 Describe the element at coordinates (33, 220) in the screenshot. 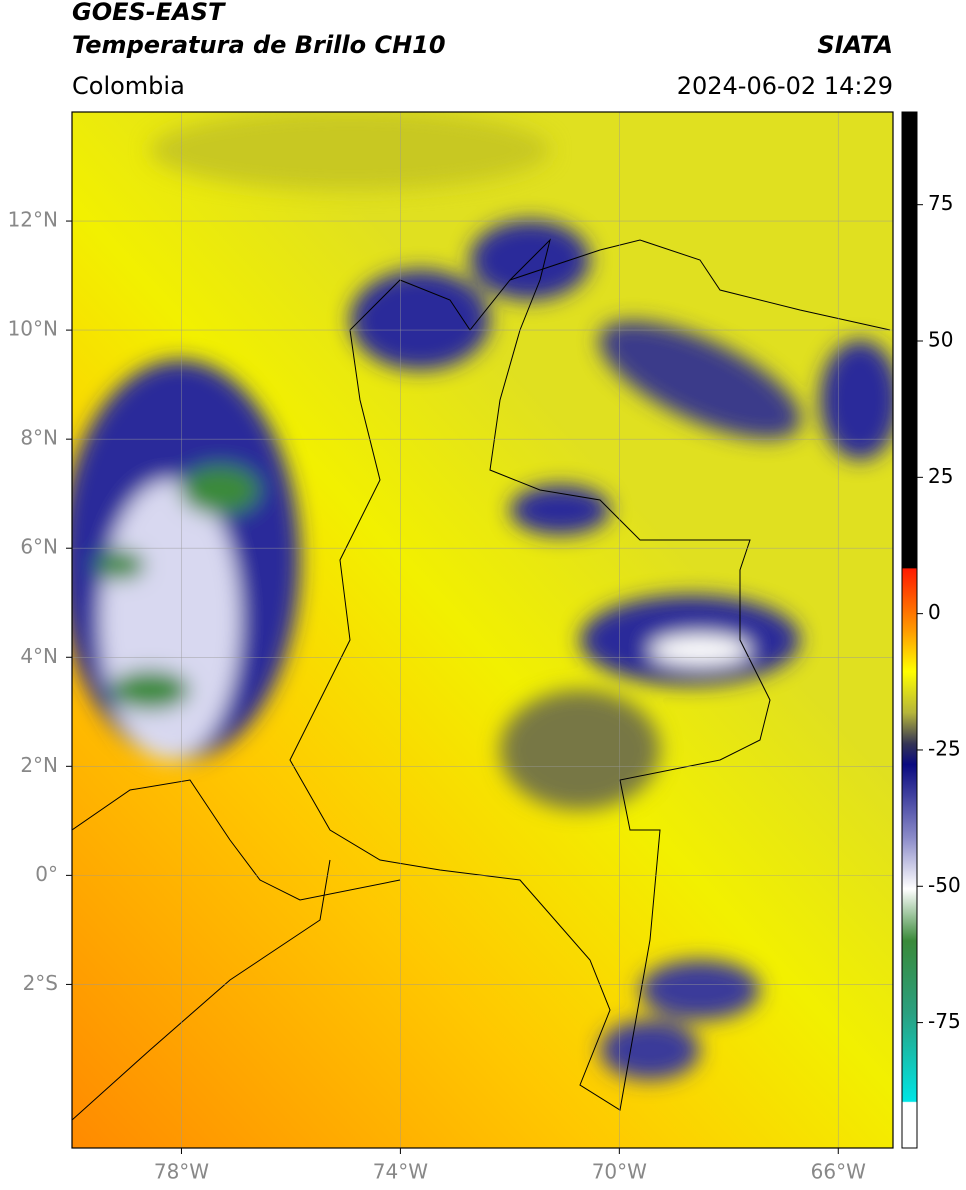

I see `y-tick-label: 12°N` at that location.